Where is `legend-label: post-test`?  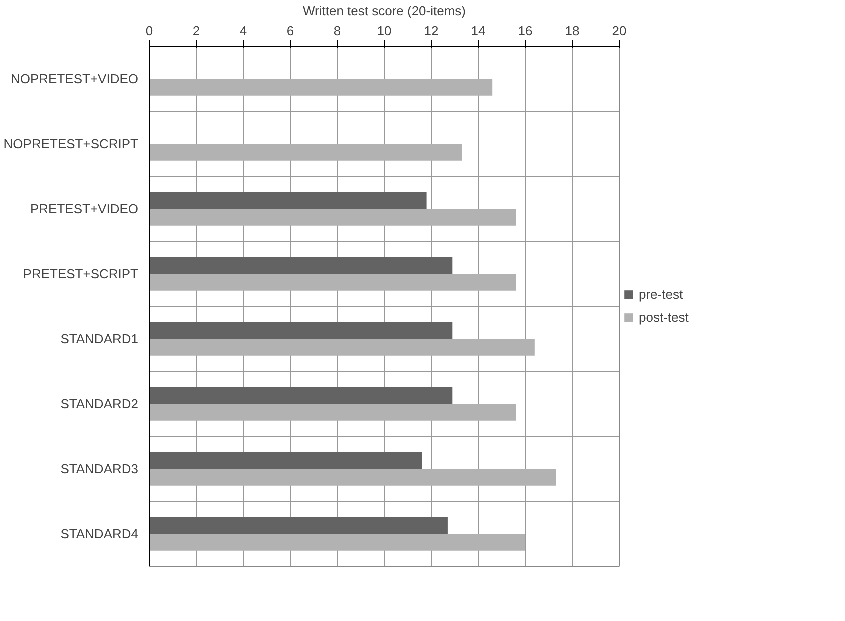 legend-label: post-test is located at coordinates (664, 317).